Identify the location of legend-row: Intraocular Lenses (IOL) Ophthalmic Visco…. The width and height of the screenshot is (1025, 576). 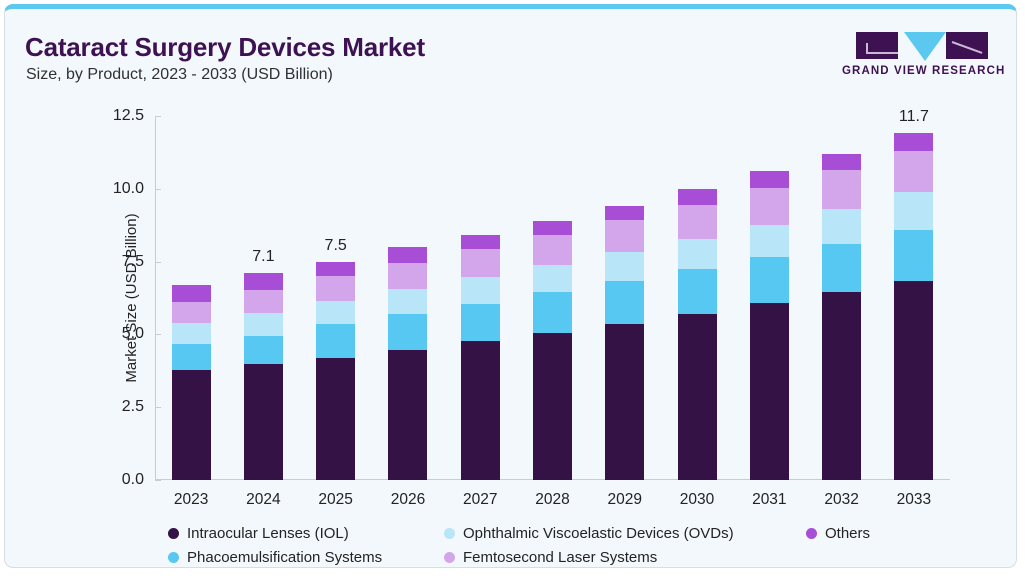
(583, 533).